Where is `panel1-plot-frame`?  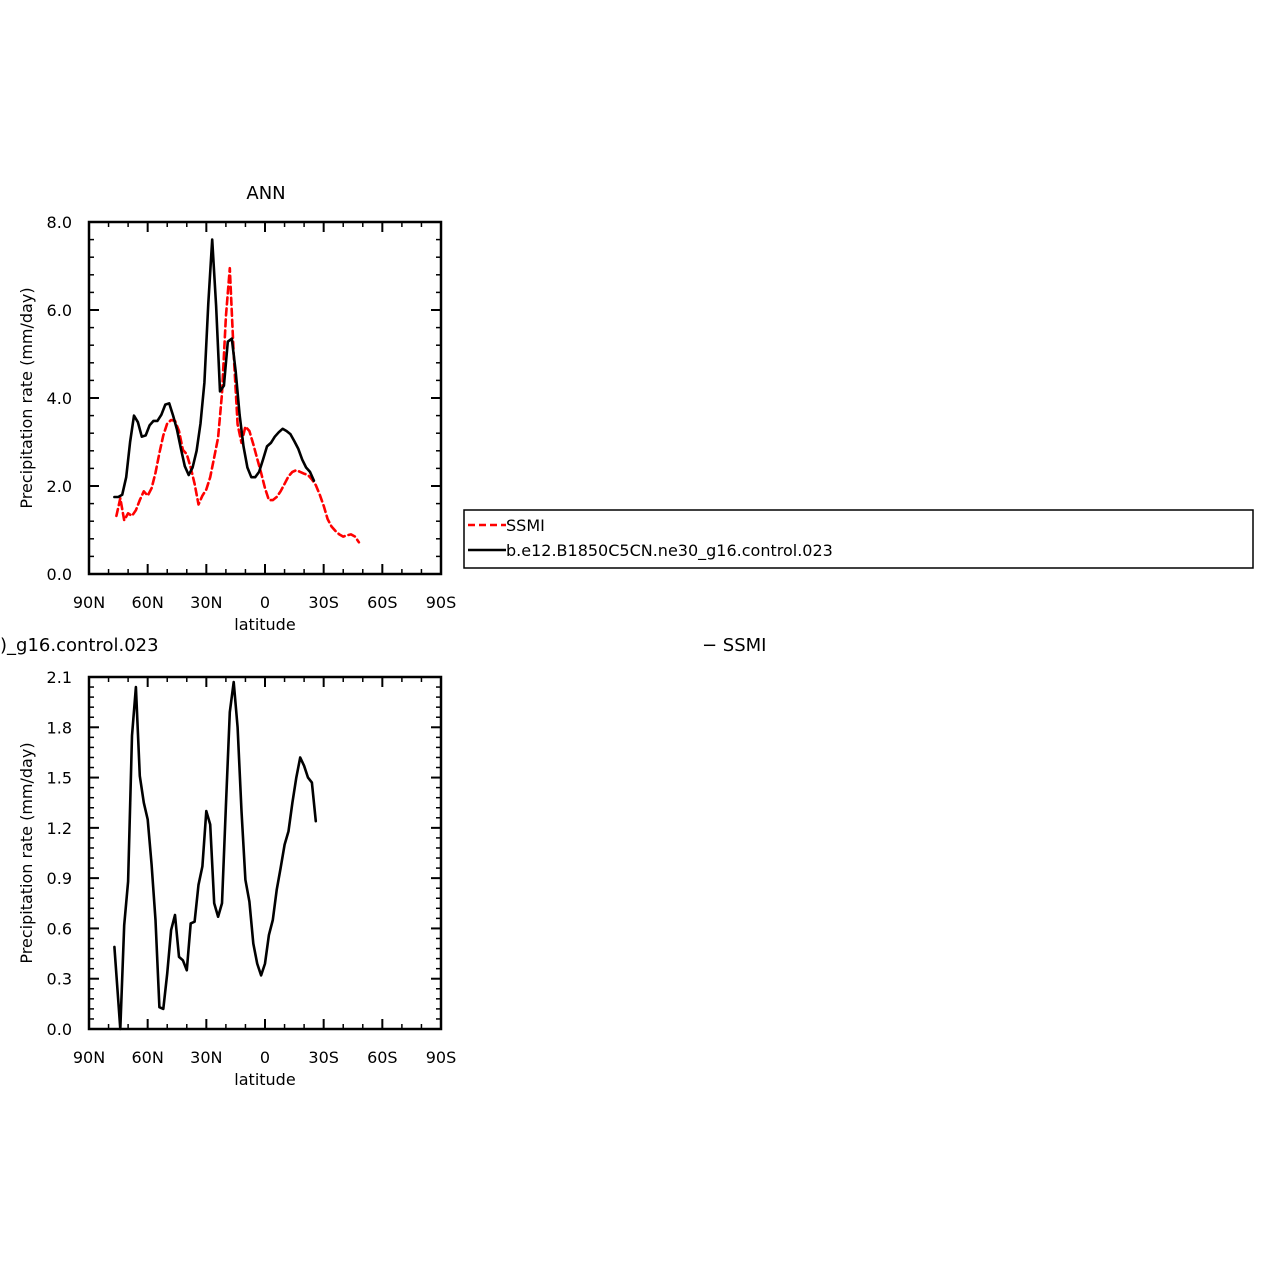
panel1-plot-frame is located at coordinates (265, 398).